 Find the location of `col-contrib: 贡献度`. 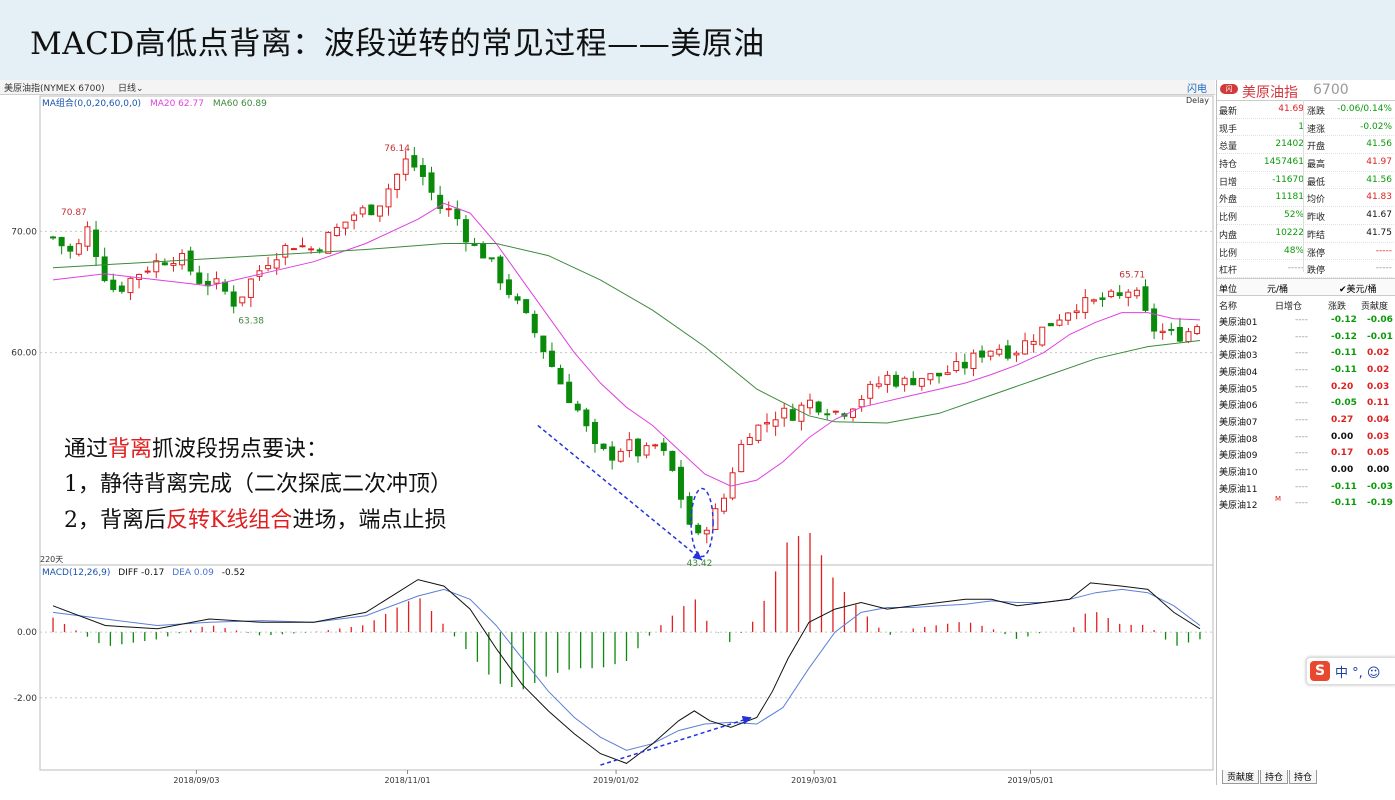

col-contrib: 贡献度 is located at coordinates (1375, 306).